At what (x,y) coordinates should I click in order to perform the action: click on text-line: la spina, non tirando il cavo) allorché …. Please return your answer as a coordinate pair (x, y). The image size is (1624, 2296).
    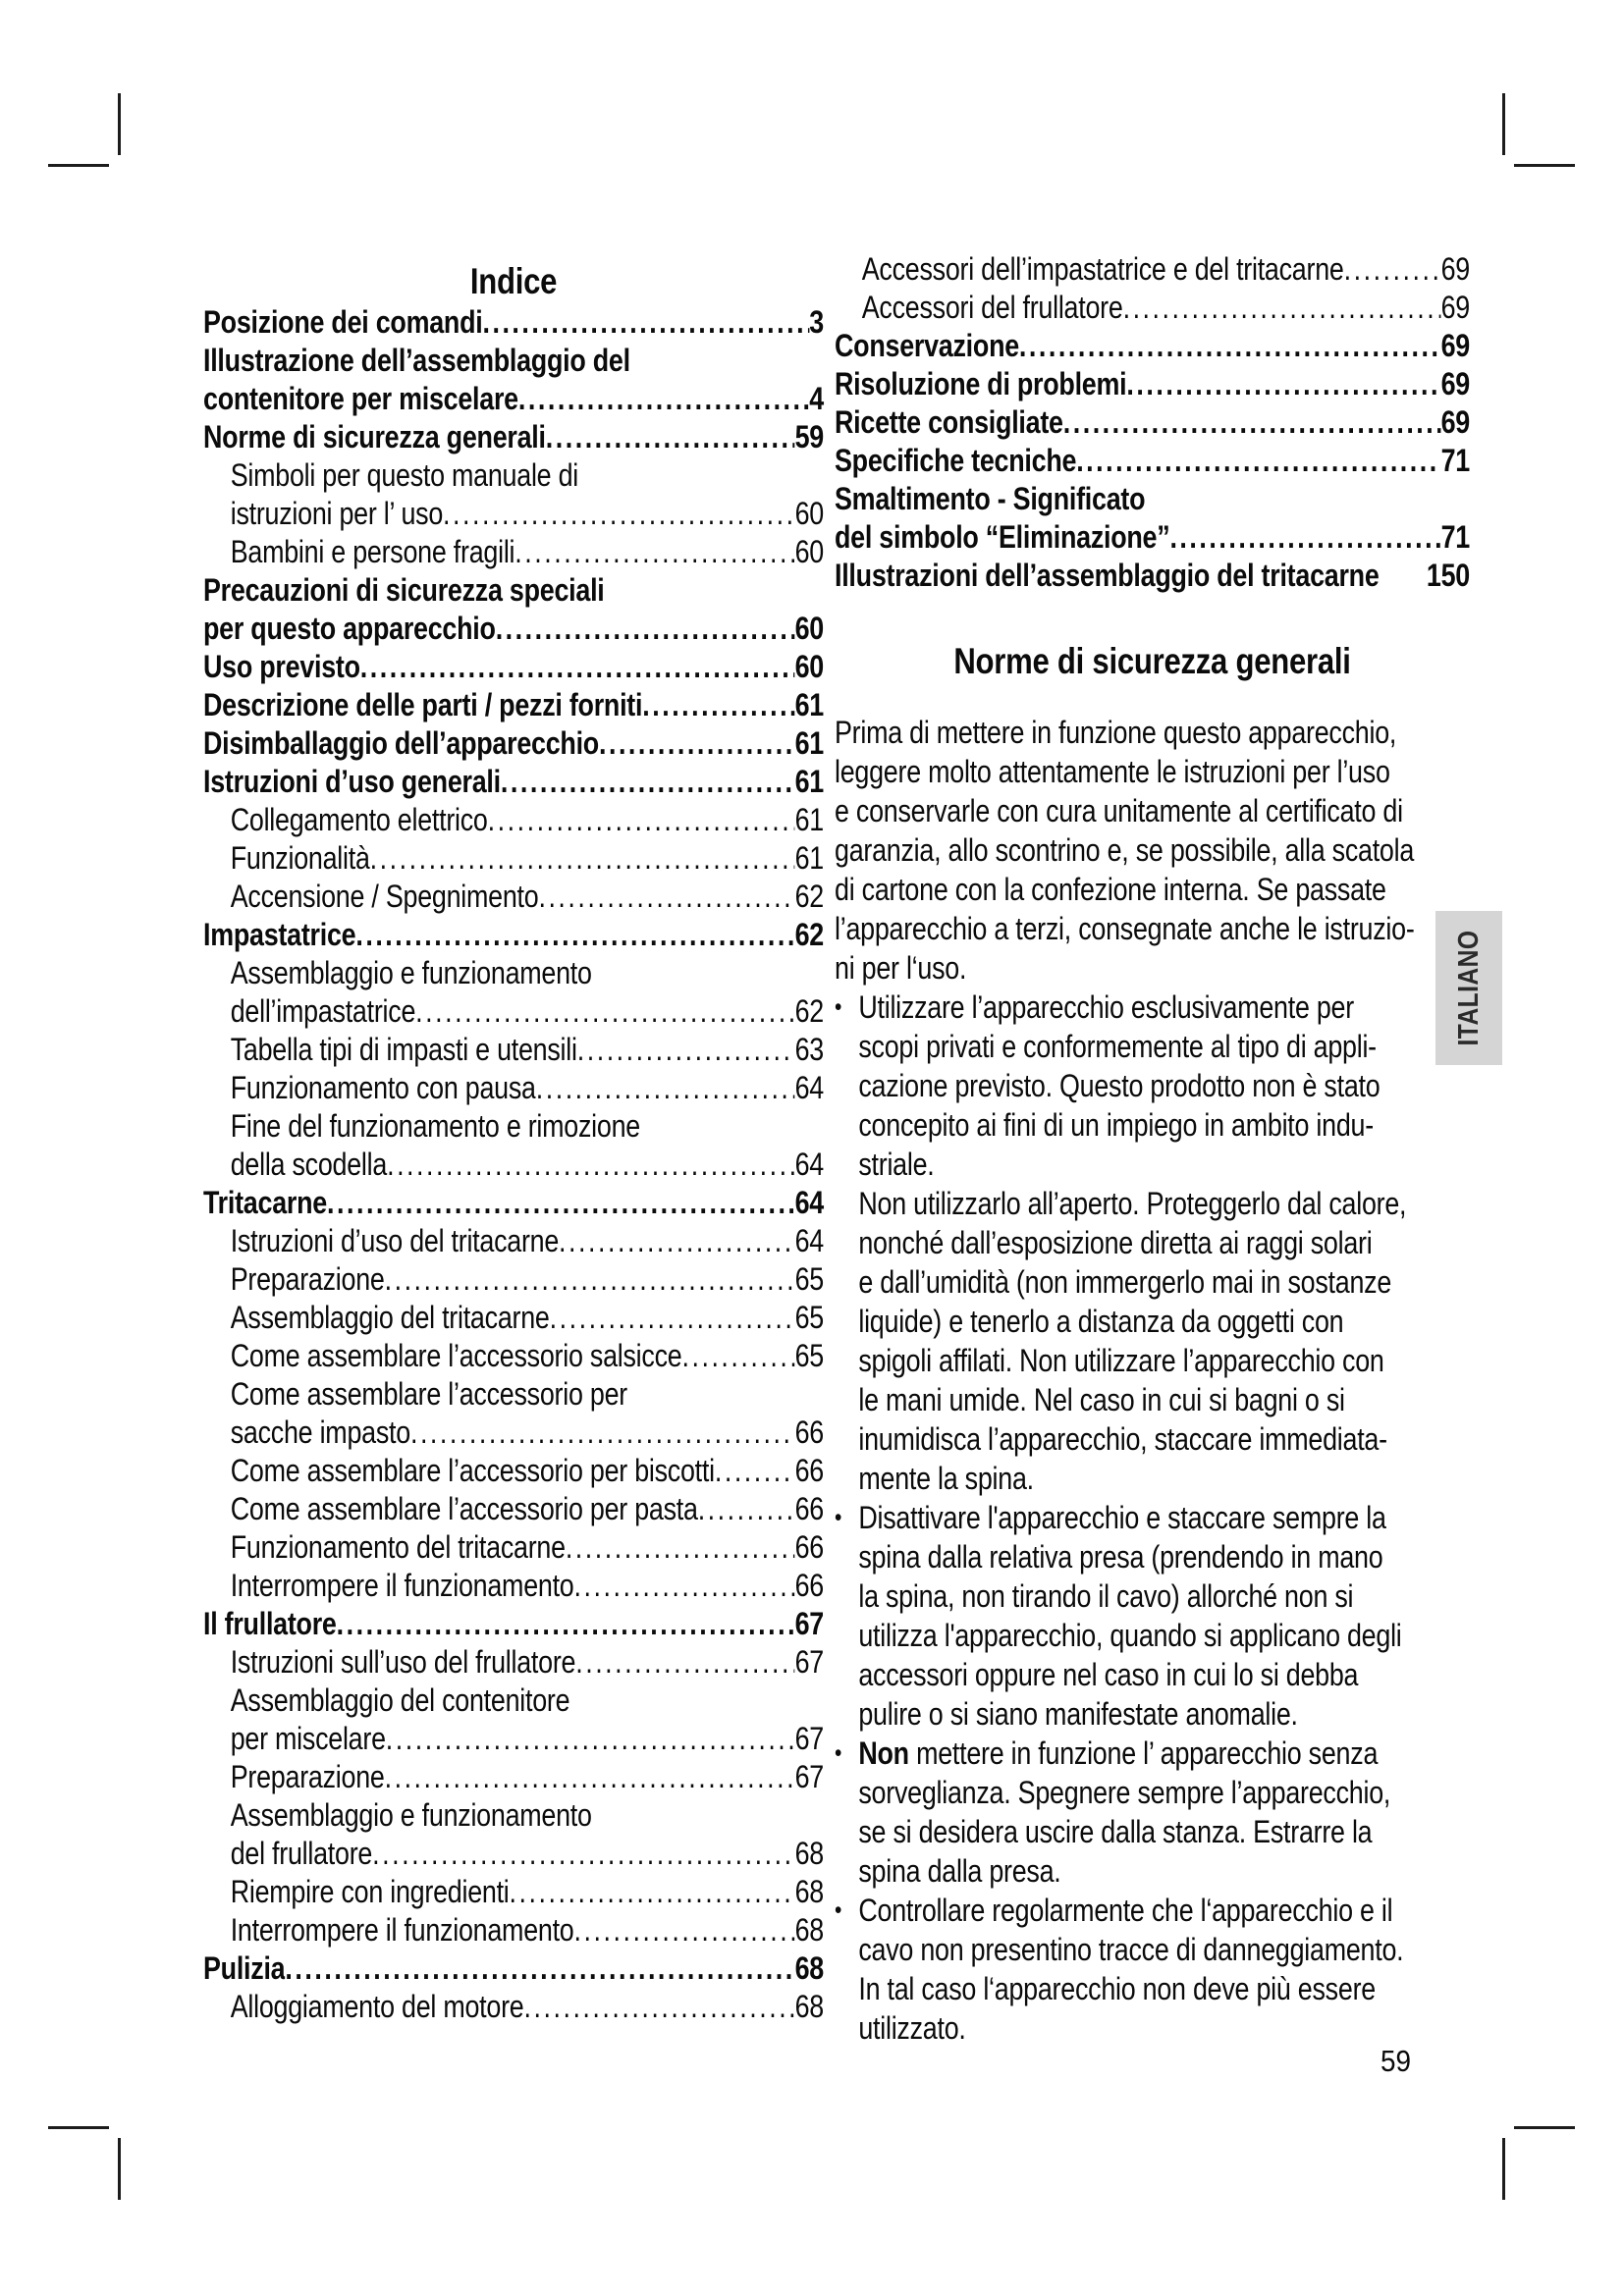
    Looking at the image, I should click on (1106, 1596).